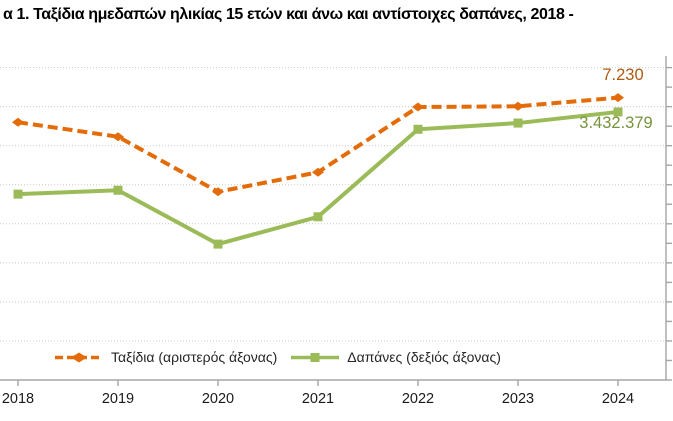  What do you see at coordinates (315, 357) in the screenshot?
I see `expenses-legend-marker-icon` at bounding box center [315, 357].